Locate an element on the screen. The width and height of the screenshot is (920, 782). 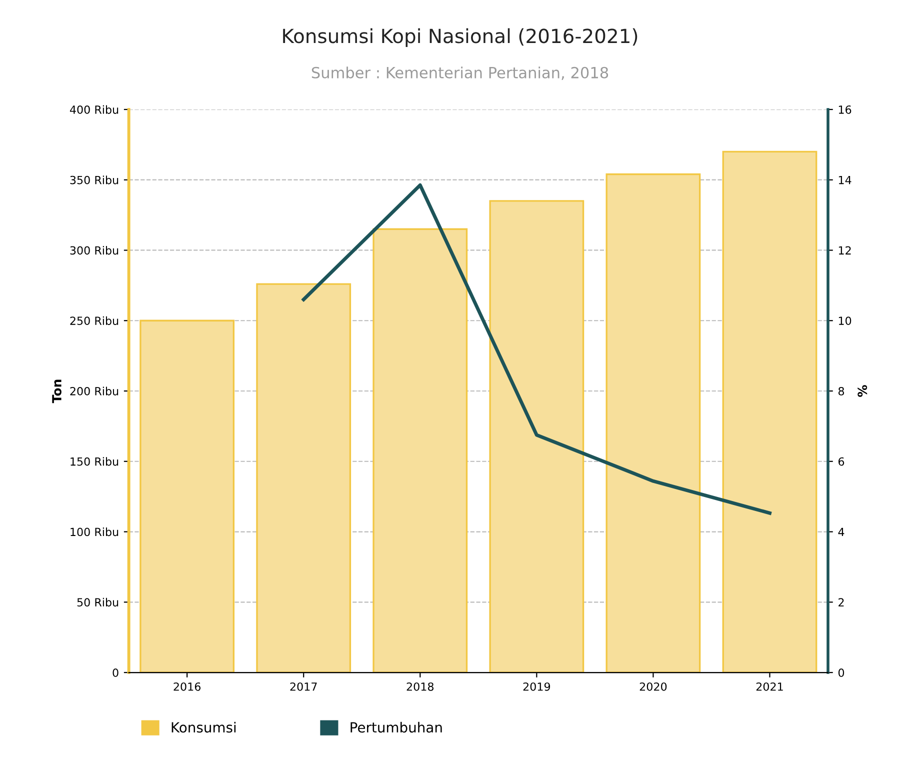
y-tick-label: 150 Ribu is located at coordinates (94, 461).